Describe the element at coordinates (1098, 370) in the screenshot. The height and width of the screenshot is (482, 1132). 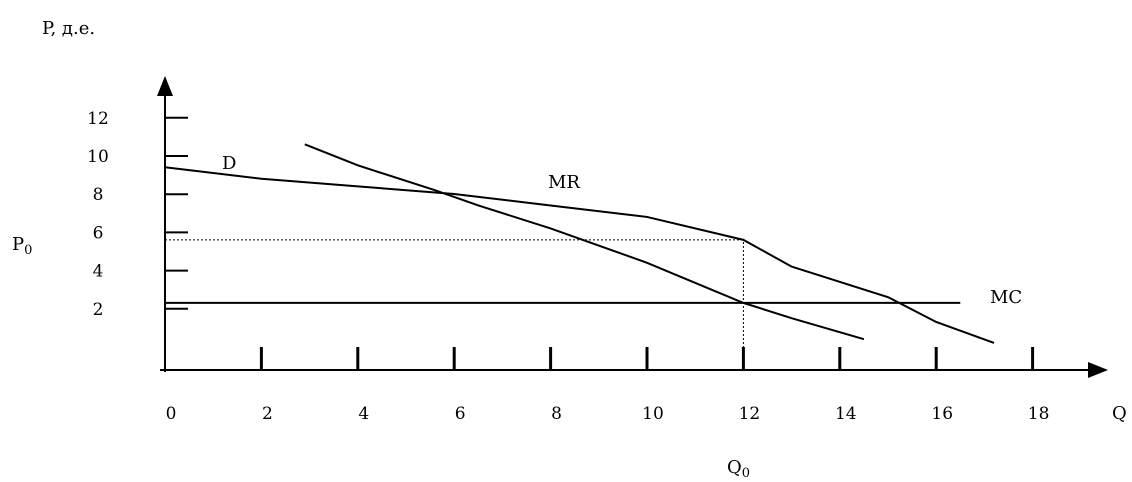
I see `x-axis-arrow` at that location.